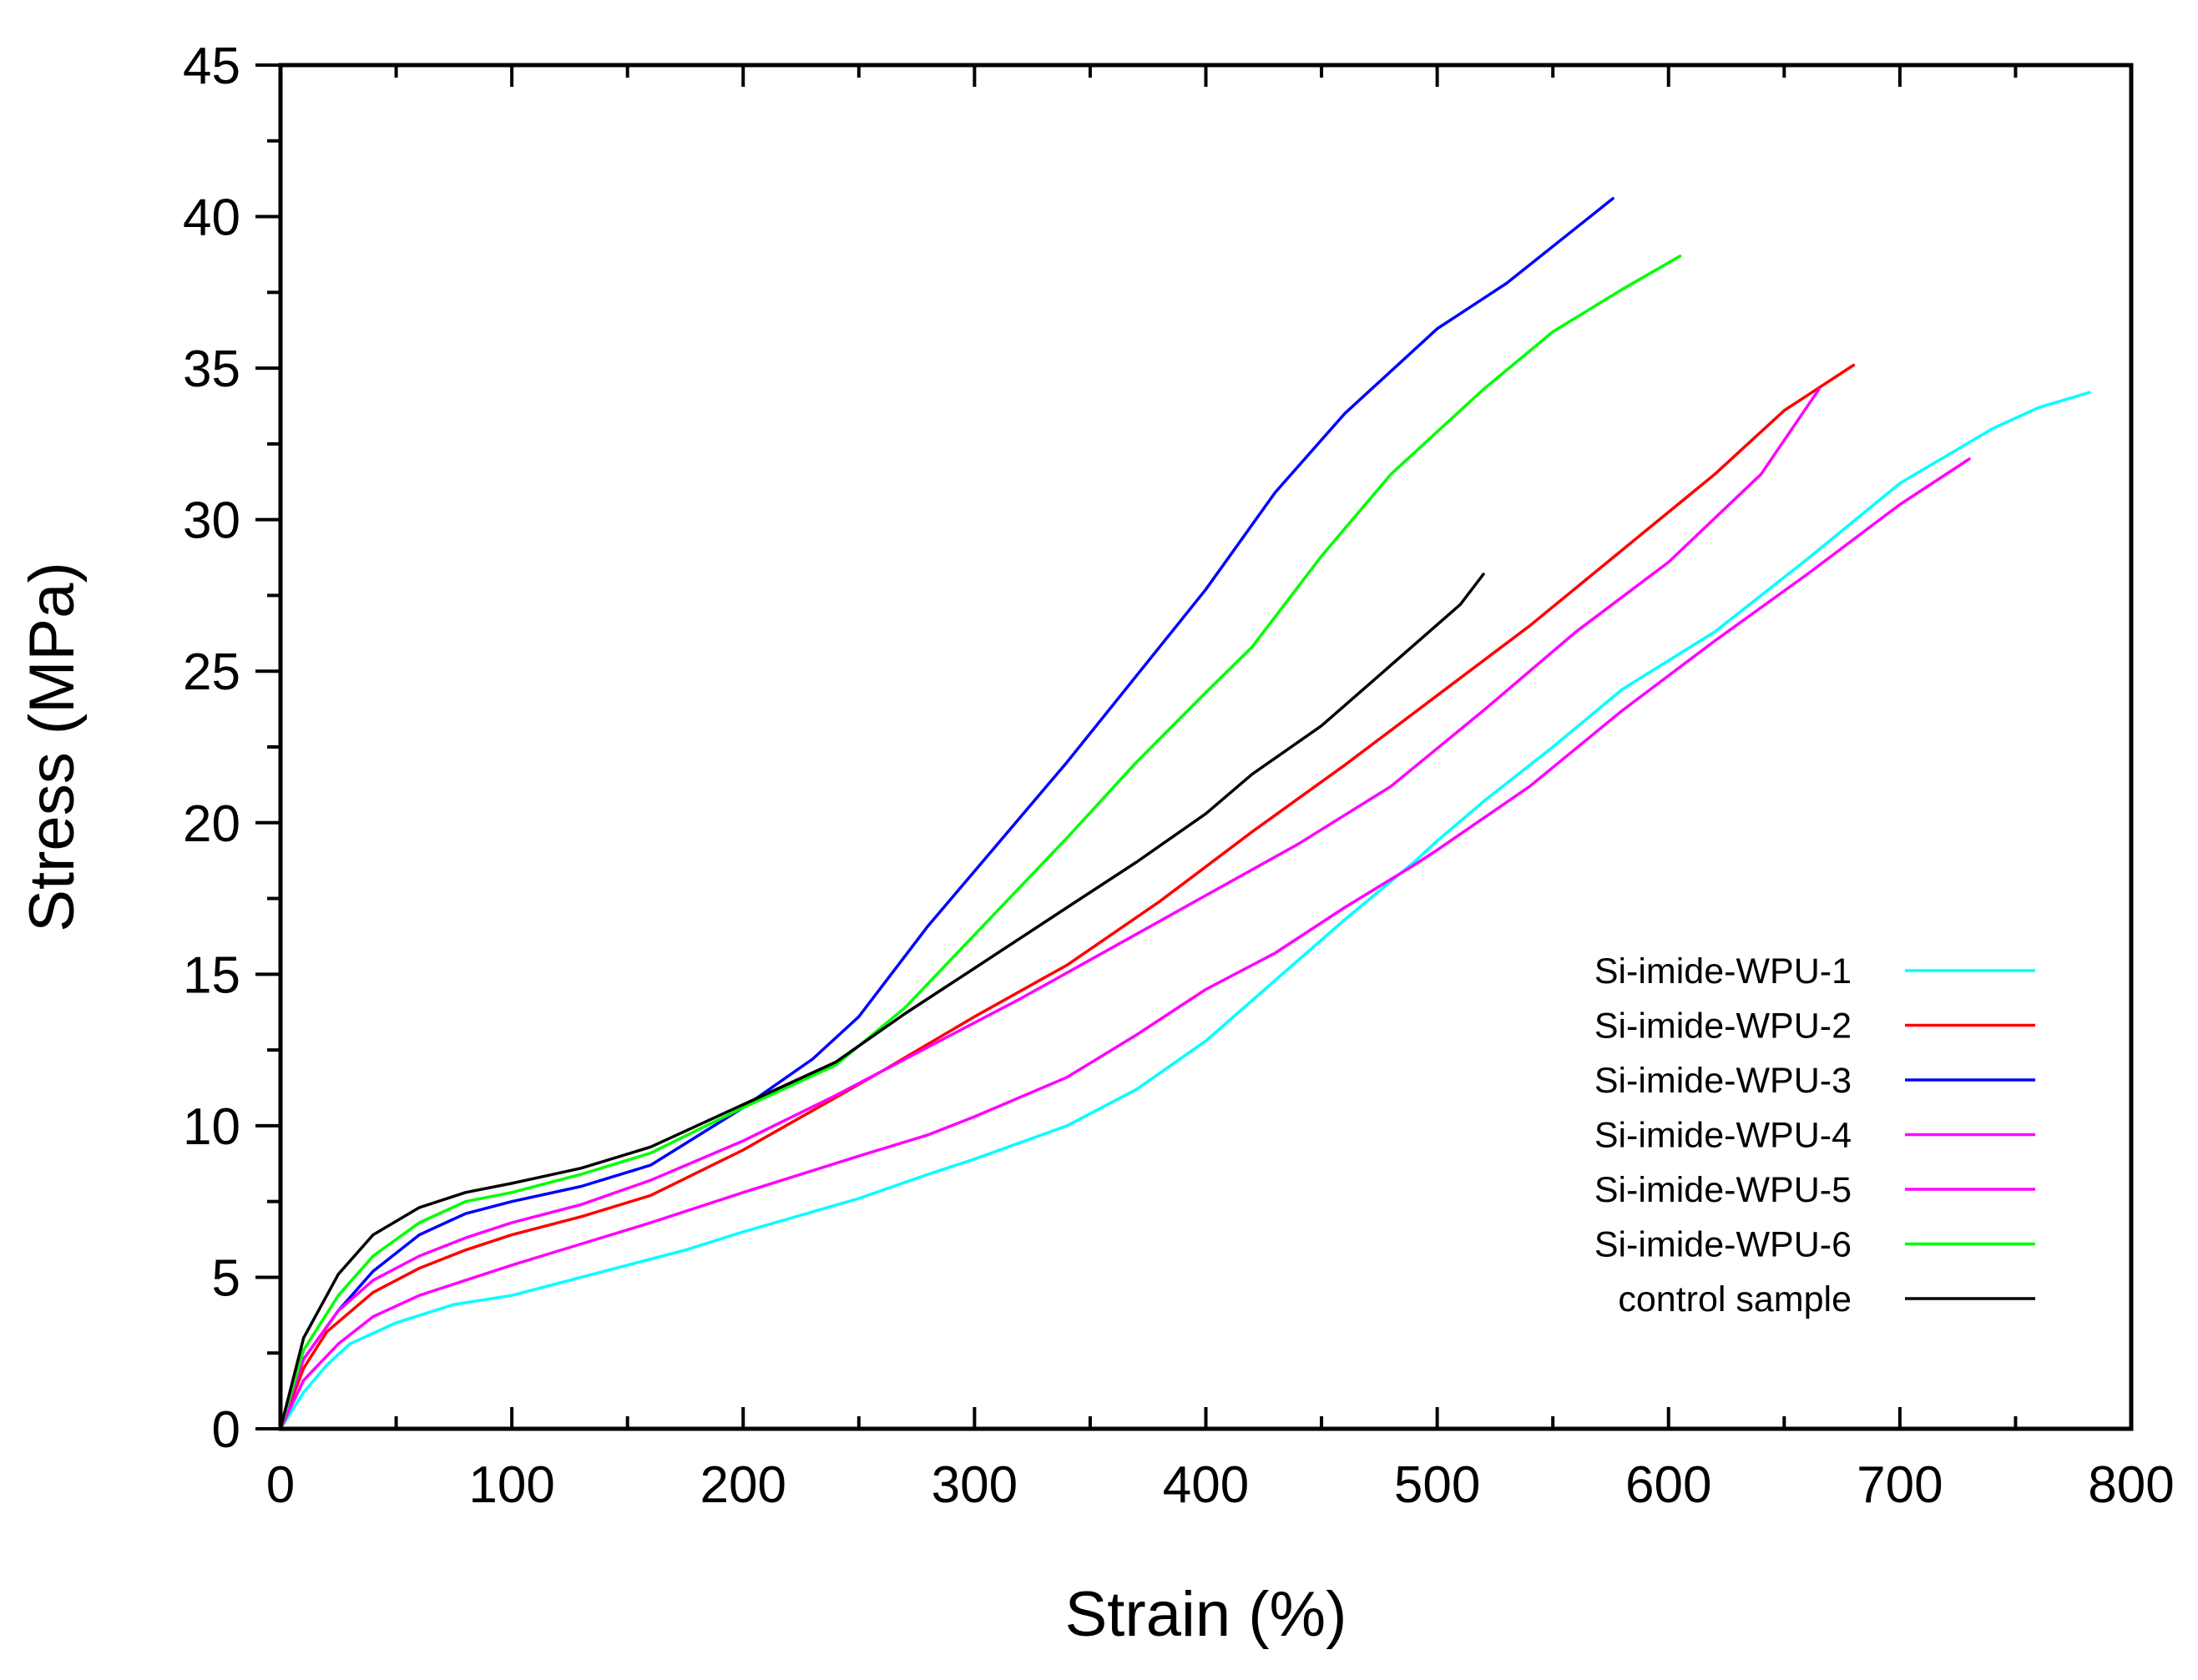 This screenshot has width=2198, height=1680. What do you see at coordinates (212, 672) in the screenshot?
I see `y-tick-label: 25` at bounding box center [212, 672].